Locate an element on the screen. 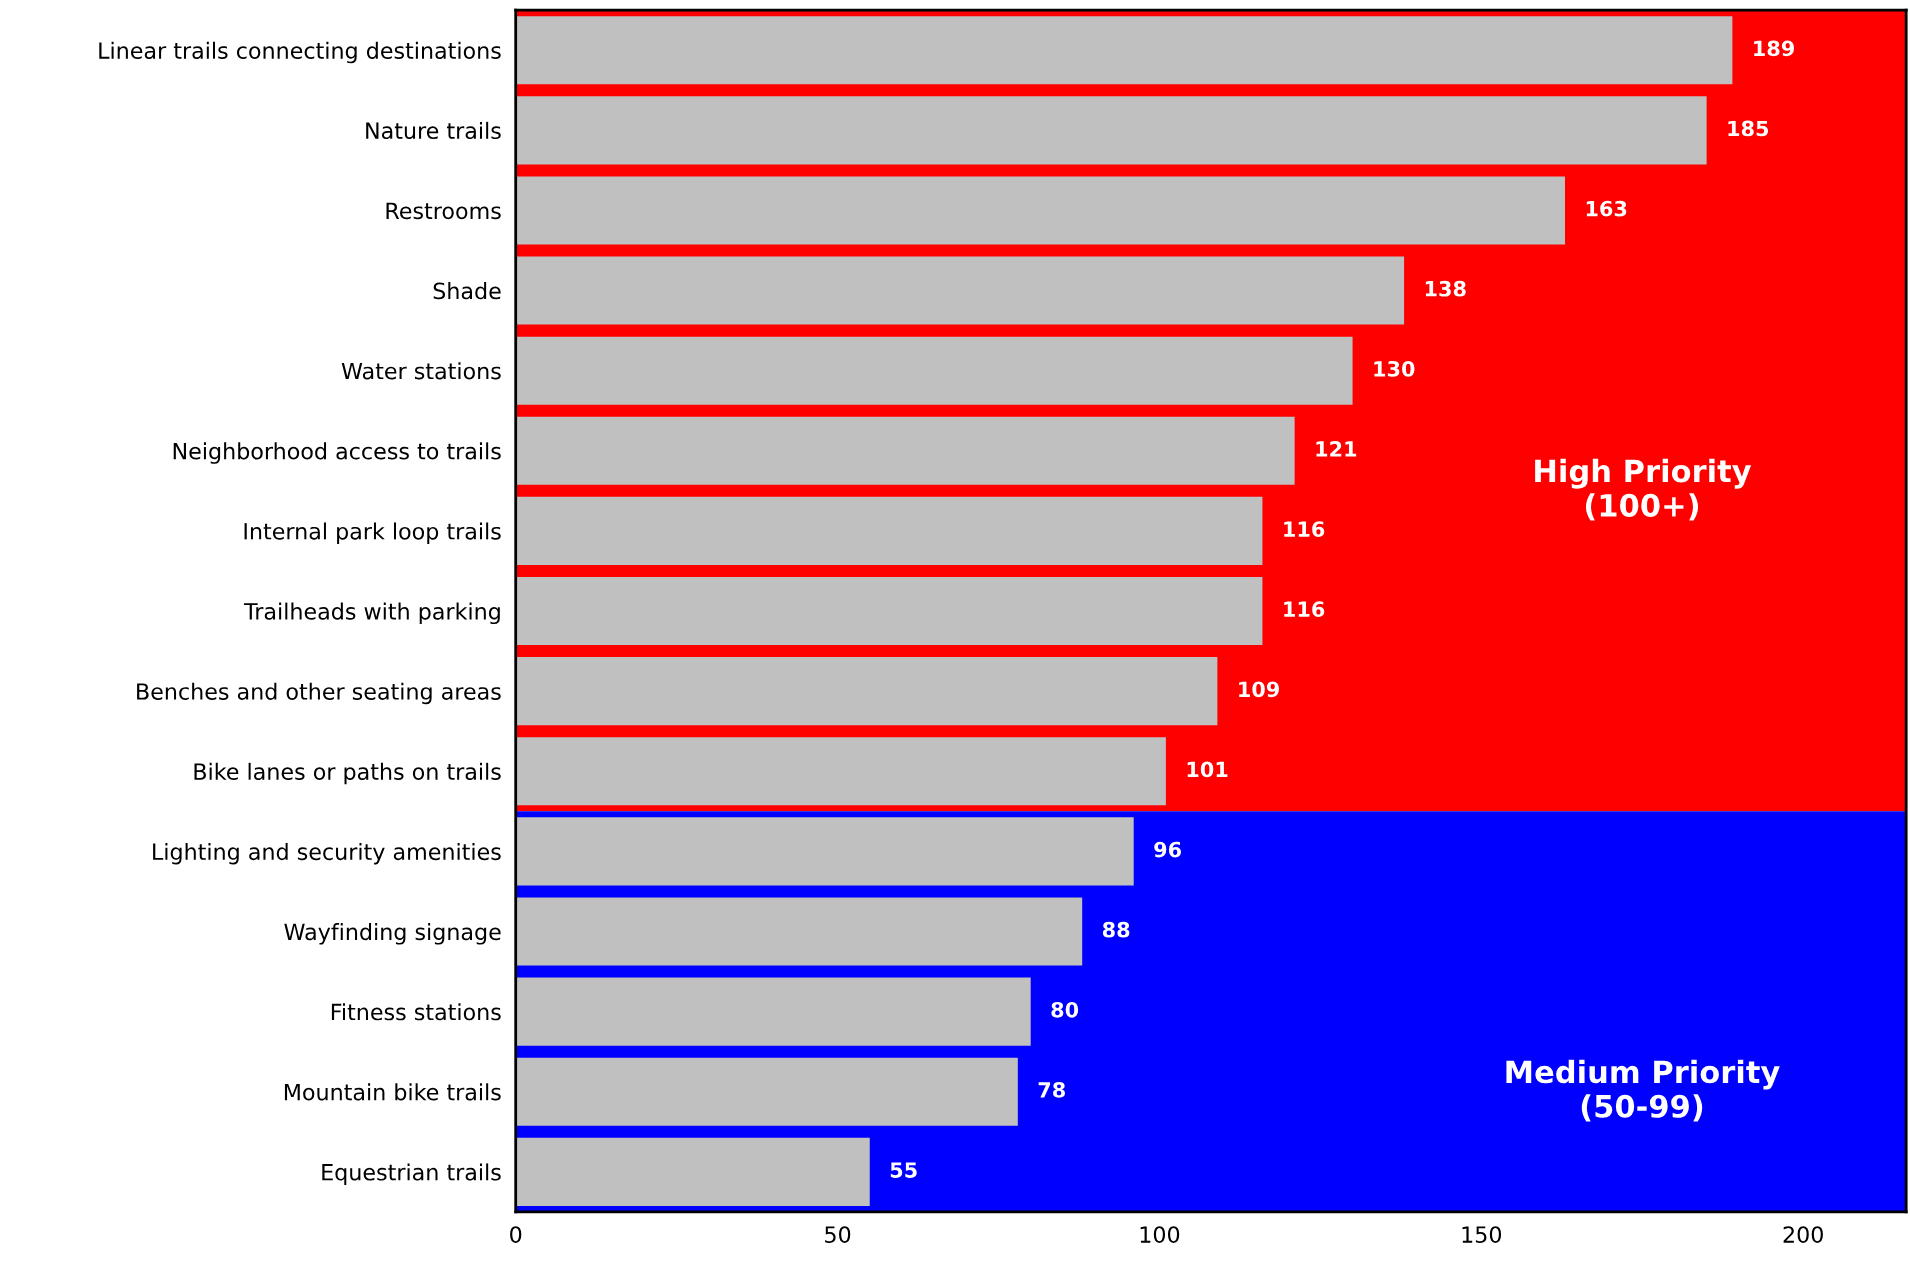  y-tick-label: Linear trails connecting destinations is located at coordinates (300, 52).